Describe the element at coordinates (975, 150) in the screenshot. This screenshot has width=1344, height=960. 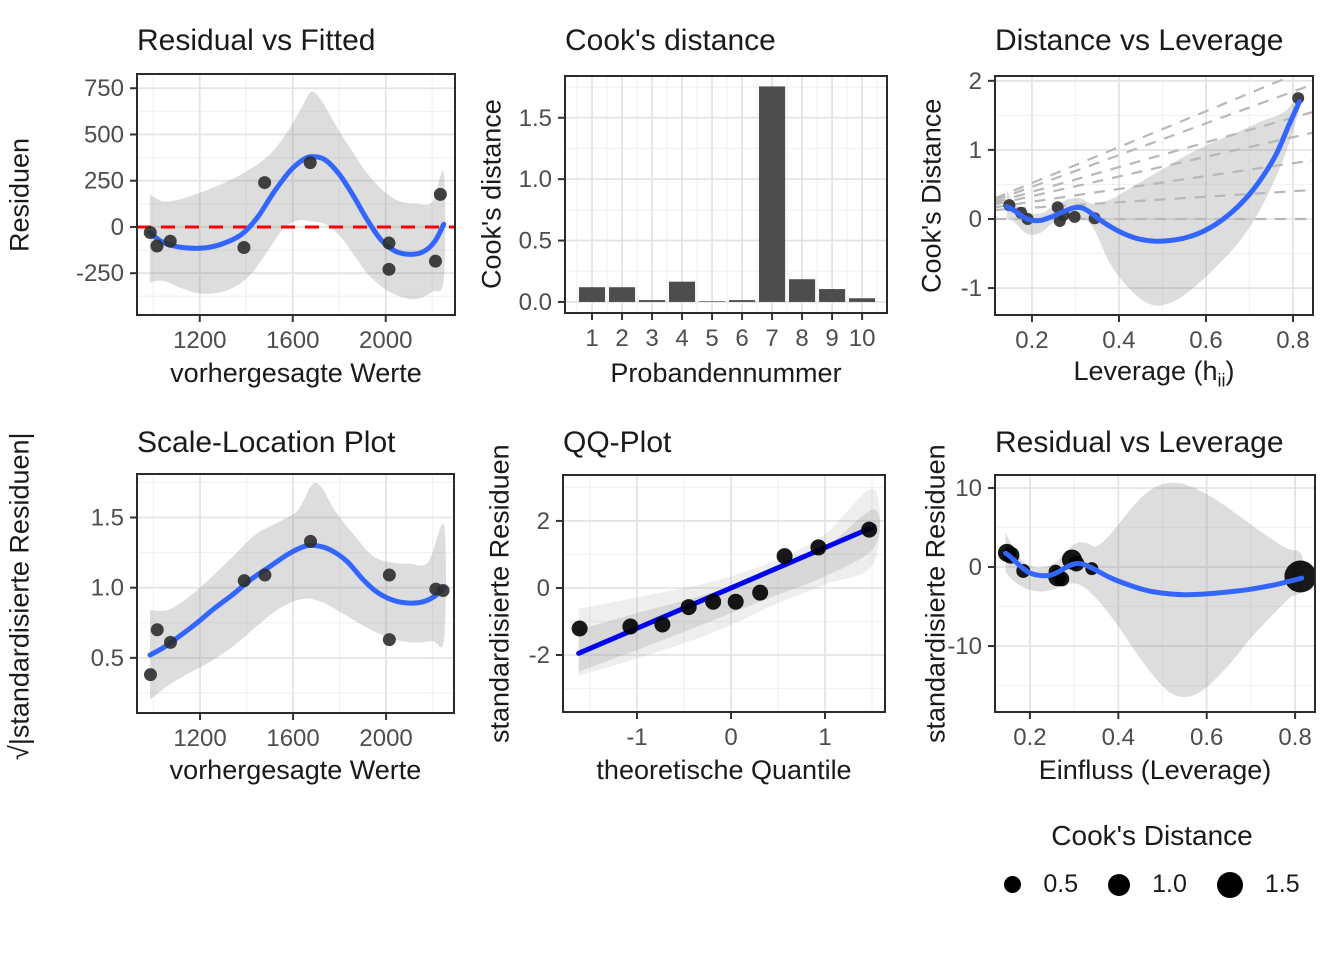
I see `y-tick-label: 1` at that location.